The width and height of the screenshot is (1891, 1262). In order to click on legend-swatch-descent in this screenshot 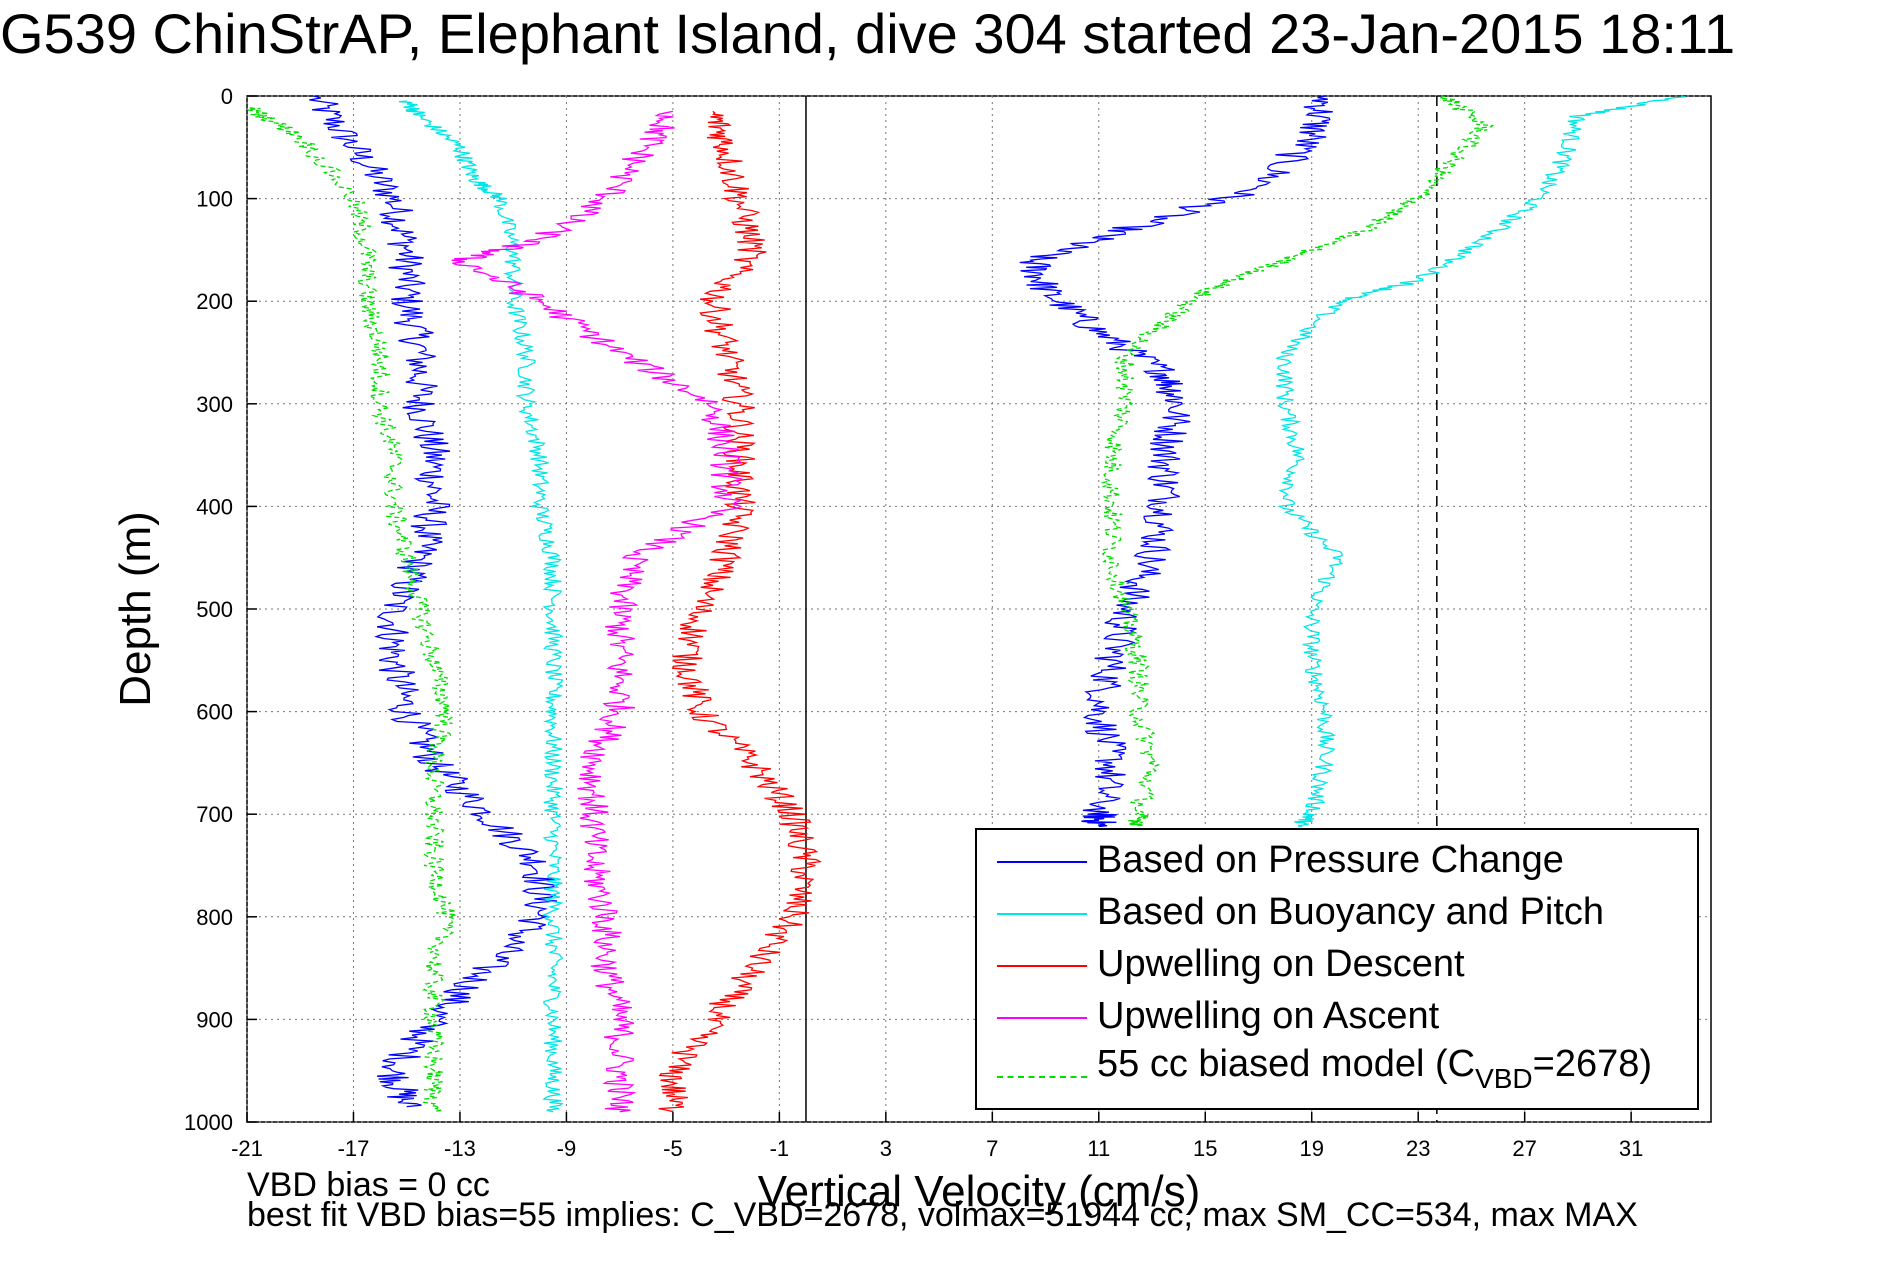, I will do `click(1042, 966)`.